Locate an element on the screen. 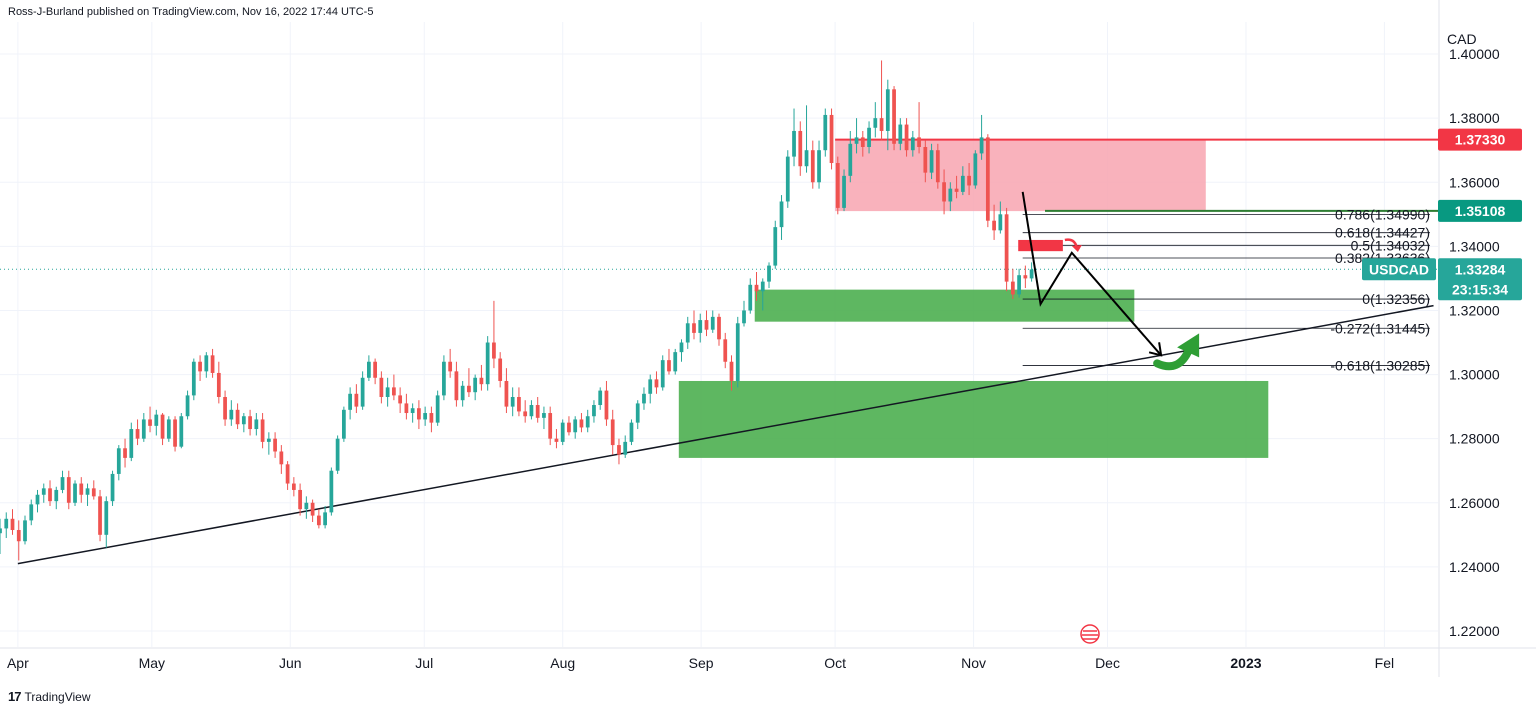  y-tick-label: 1.22000 is located at coordinates (1474, 631).